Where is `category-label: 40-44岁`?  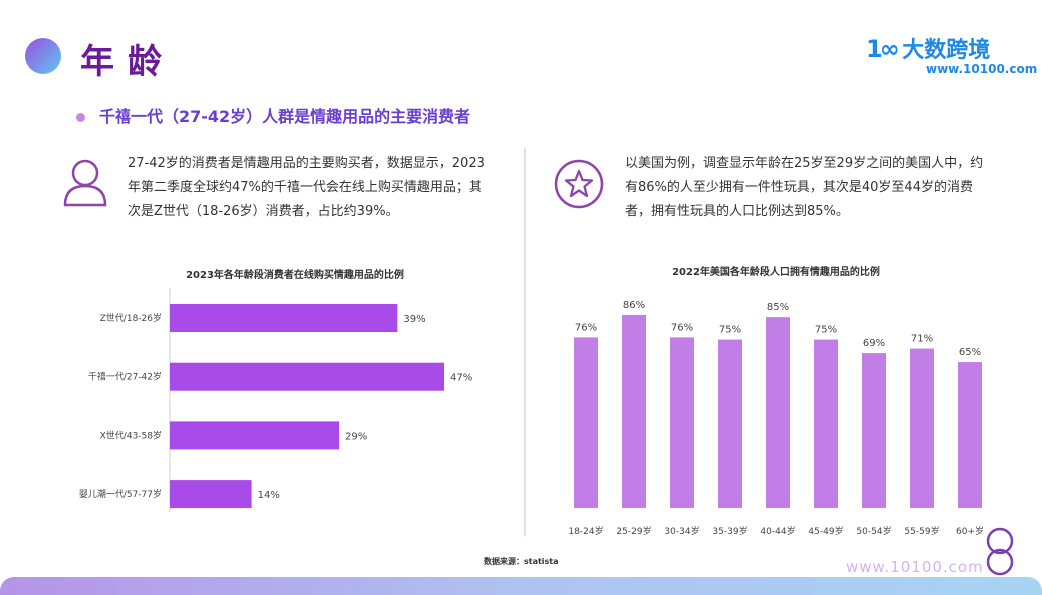
category-label: 40-44岁 is located at coordinates (777, 531).